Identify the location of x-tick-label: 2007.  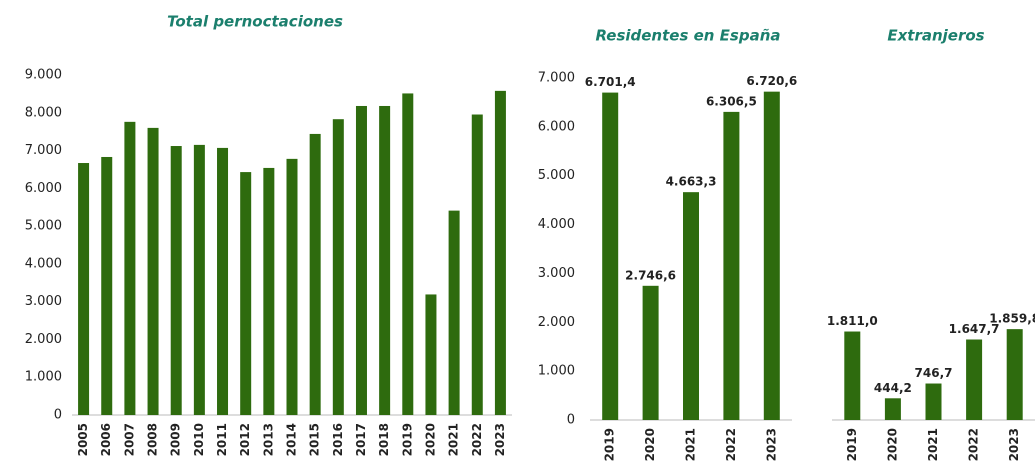
(129, 439).